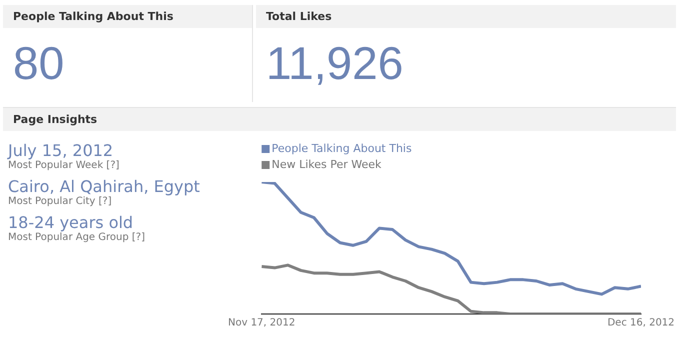 The width and height of the screenshot is (679, 342). I want to click on text: 18-24 years old, so click(71, 222).